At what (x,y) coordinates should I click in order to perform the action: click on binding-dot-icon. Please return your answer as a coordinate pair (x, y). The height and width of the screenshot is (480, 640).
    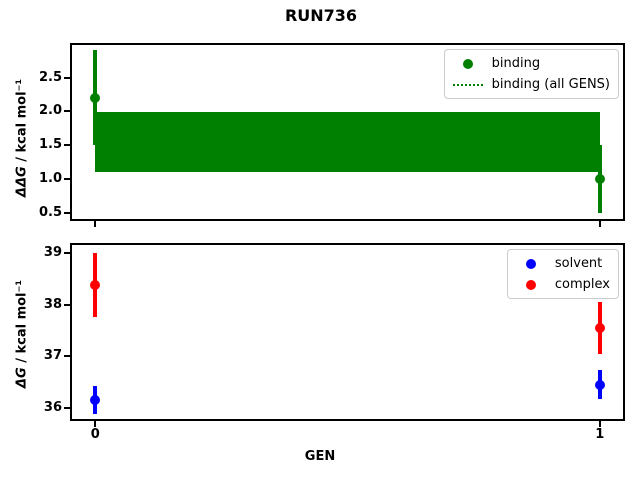
    Looking at the image, I should click on (467, 63).